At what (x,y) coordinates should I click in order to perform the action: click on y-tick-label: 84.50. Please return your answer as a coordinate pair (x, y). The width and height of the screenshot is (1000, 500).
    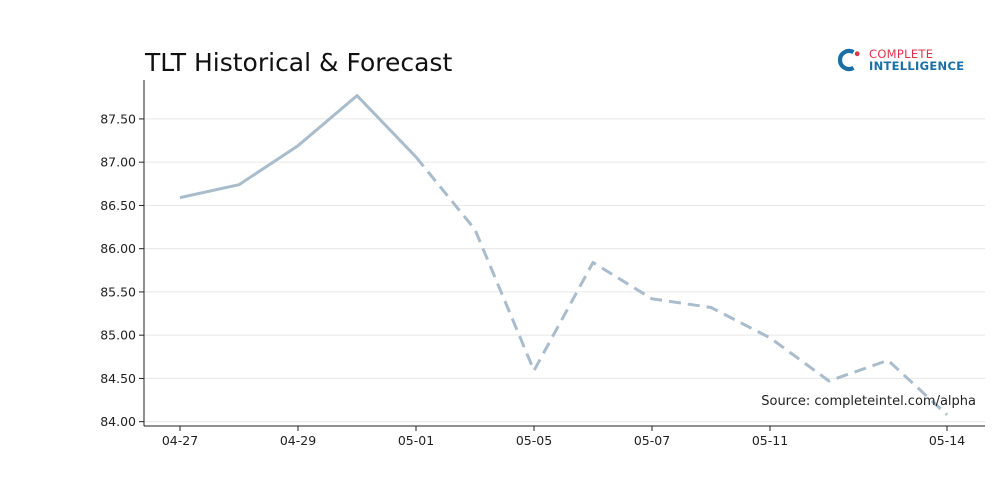
    Looking at the image, I should click on (118, 378).